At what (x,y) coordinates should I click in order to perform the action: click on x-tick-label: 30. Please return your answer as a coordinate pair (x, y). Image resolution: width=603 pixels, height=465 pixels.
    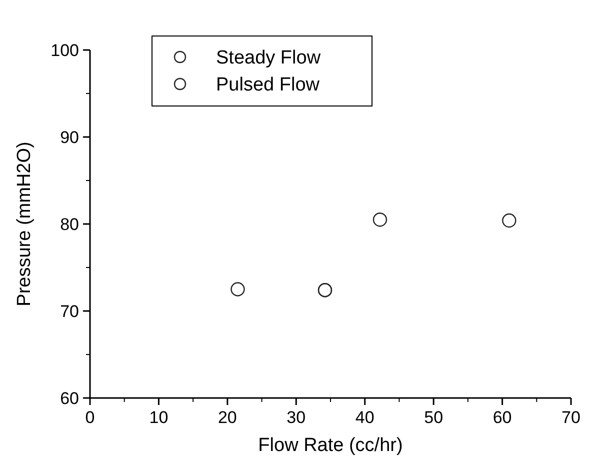
    Looking at the image, I should click on (296, 417).